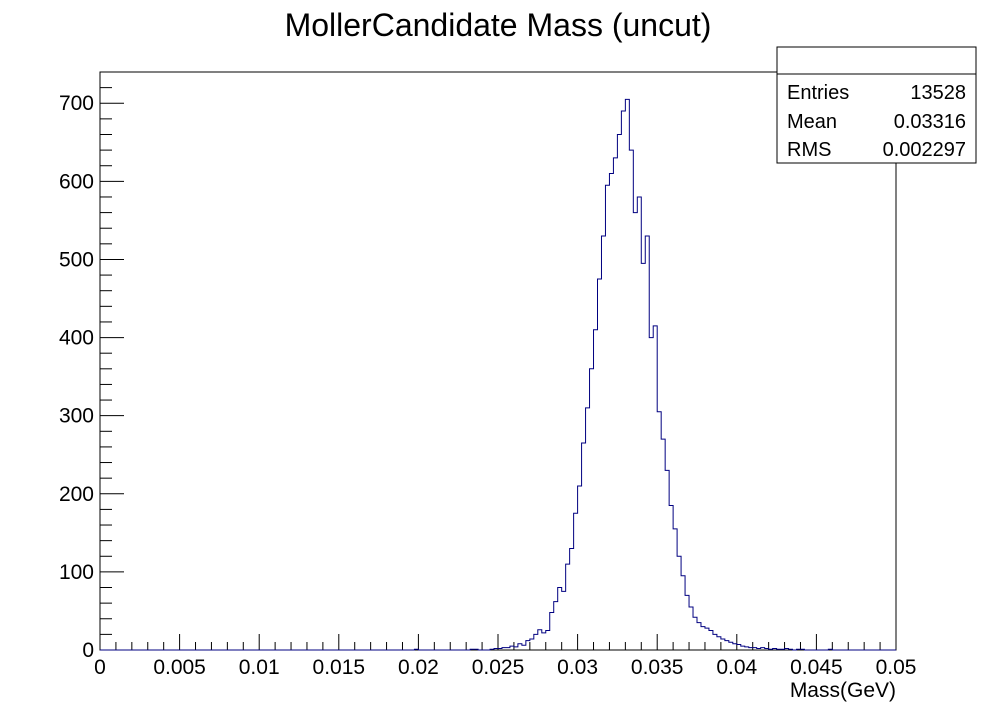  I want to click on y-tick-label: 200, so click(76, 494).